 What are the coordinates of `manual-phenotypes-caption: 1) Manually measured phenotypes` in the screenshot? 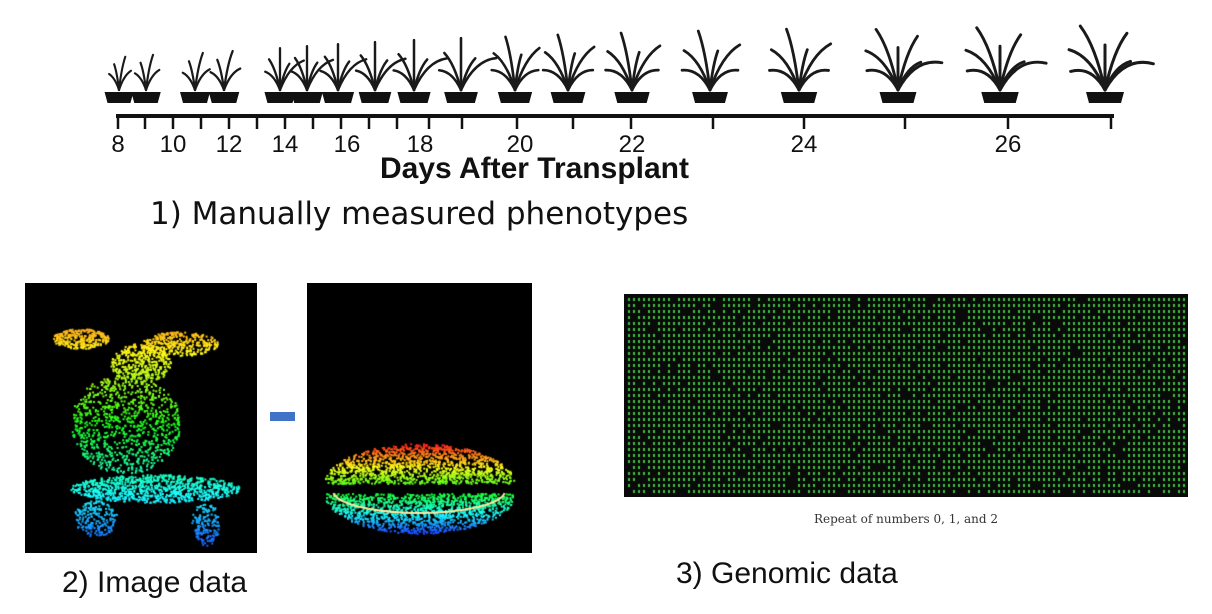 It's located at (419, 214).